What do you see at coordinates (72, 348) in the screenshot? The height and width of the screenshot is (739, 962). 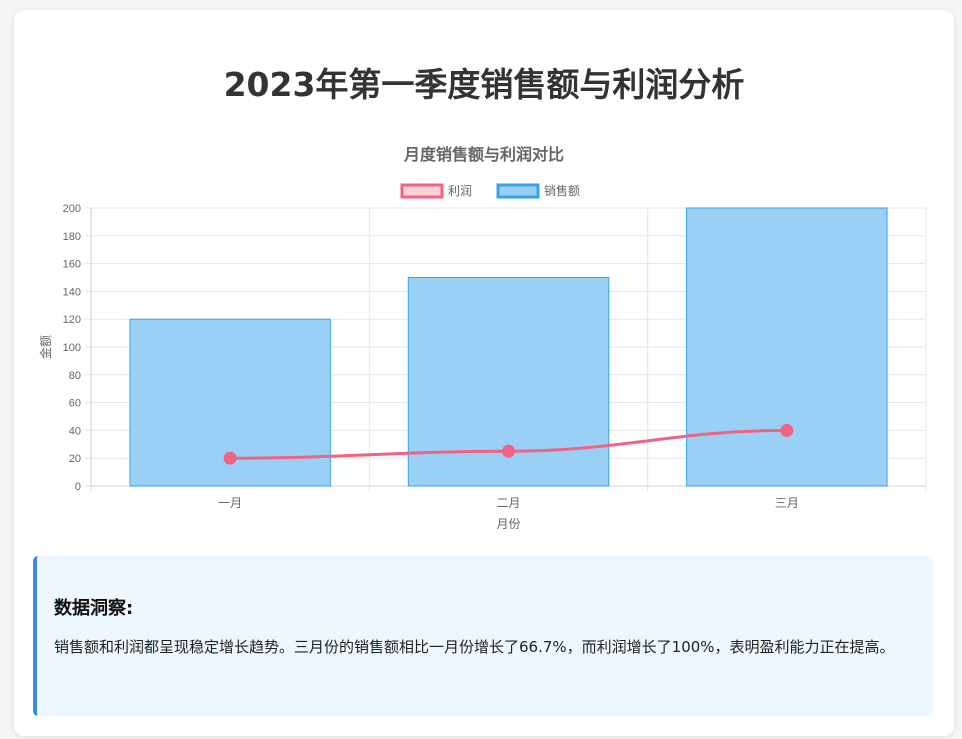 I see `y-tick-label: 100` at bounding box center [72, 348].